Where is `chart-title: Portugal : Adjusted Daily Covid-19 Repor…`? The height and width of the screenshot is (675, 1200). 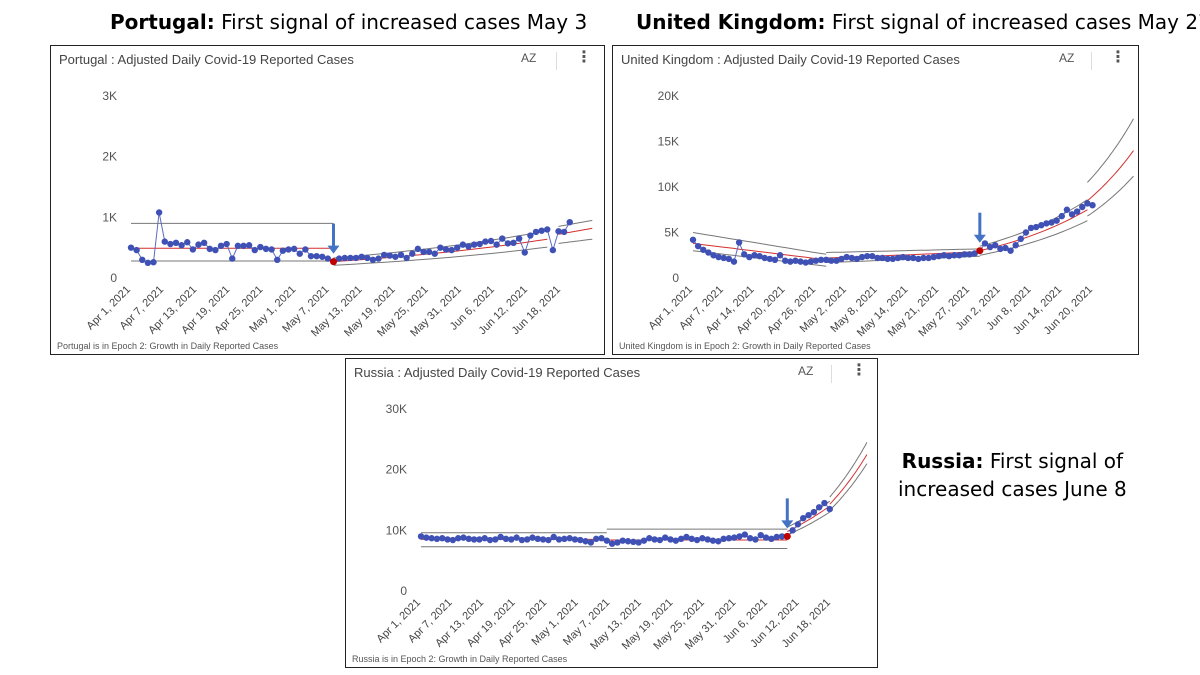
chart-title: Portugal : Adjusted Daily Covid-19 Repor… is located at coordinates (206, 59).